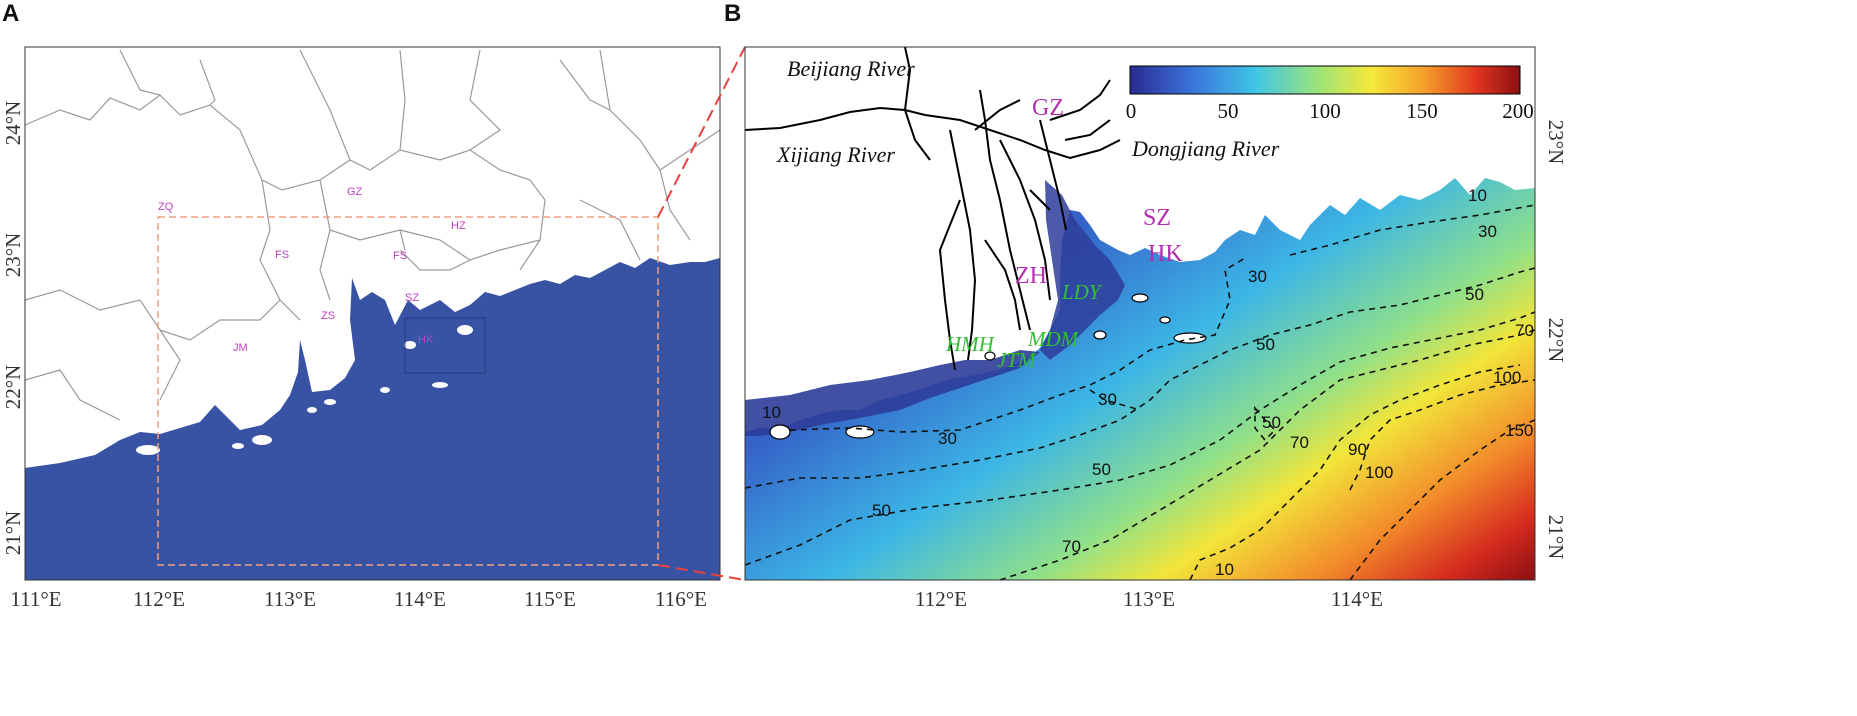 The height and width of the screenshot is (716, 1857). What do you see at coordinates (1017, 360) in the screenshot?
I see `site-jtm-label: JTM` at bounding box center [1017, 360].